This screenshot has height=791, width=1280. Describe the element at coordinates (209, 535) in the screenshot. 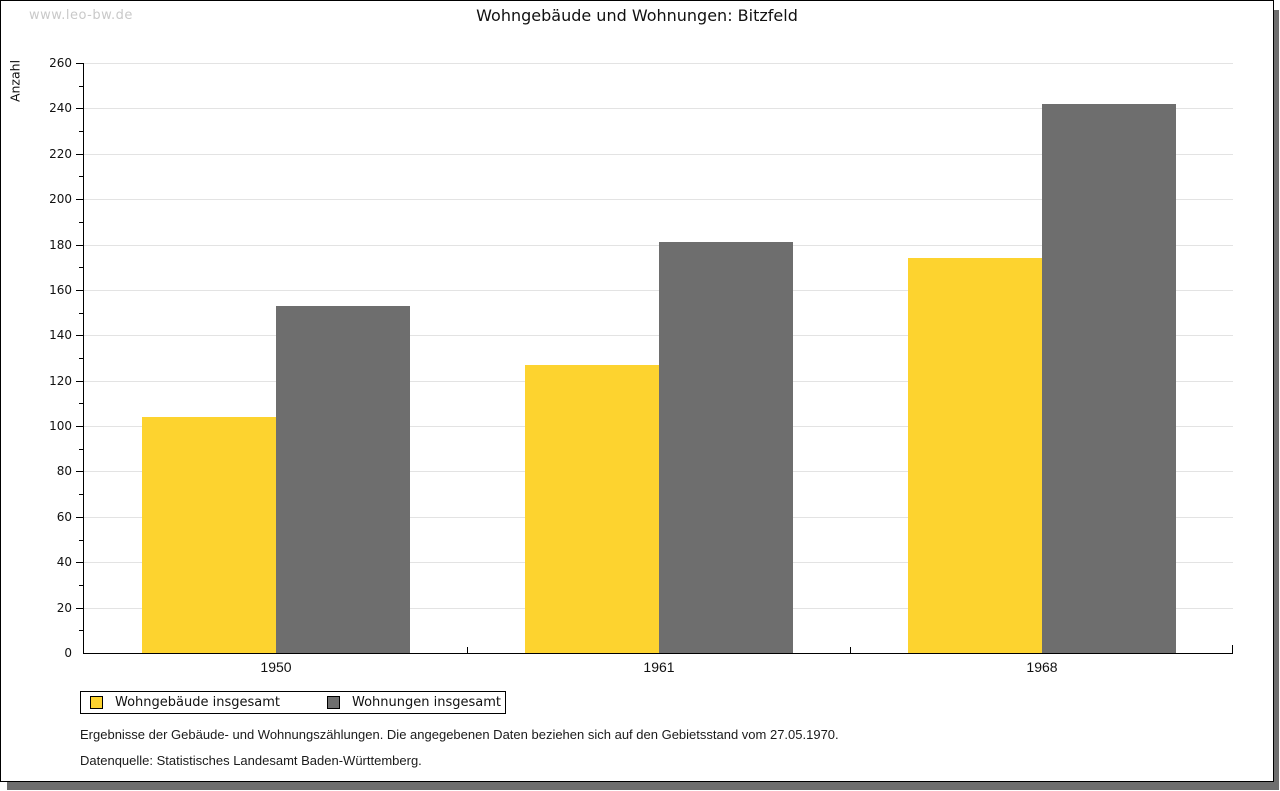

I see `bar-wohngebaeude-1950` at that location.